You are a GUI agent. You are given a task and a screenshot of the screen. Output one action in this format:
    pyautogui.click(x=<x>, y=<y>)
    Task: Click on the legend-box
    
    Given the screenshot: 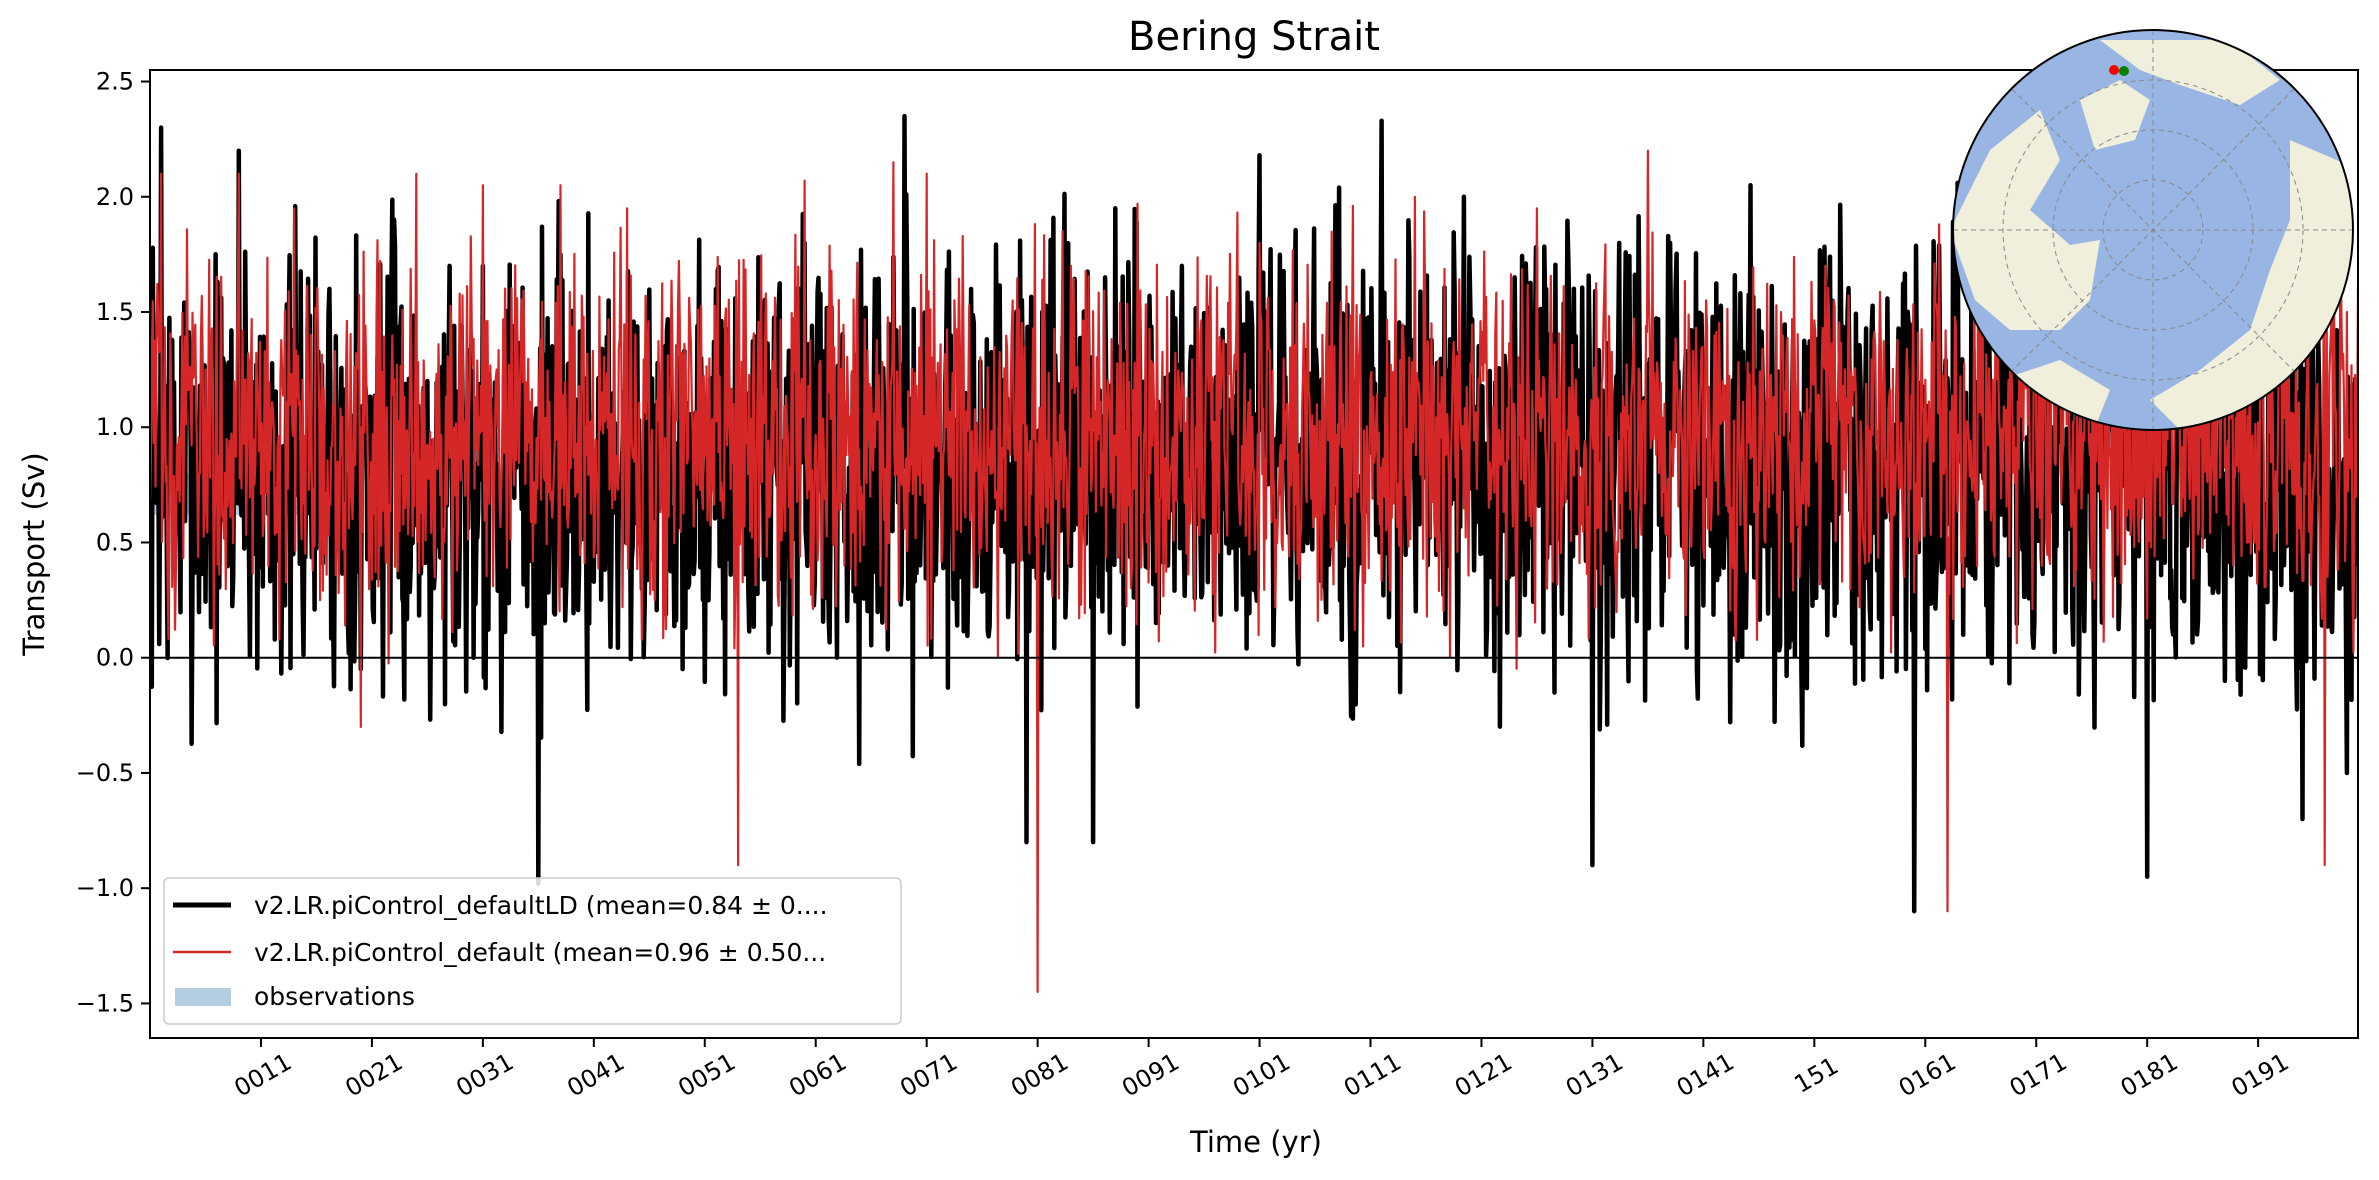 What is the action you would take?
    pyautogui.click(x=532, y=951)
    